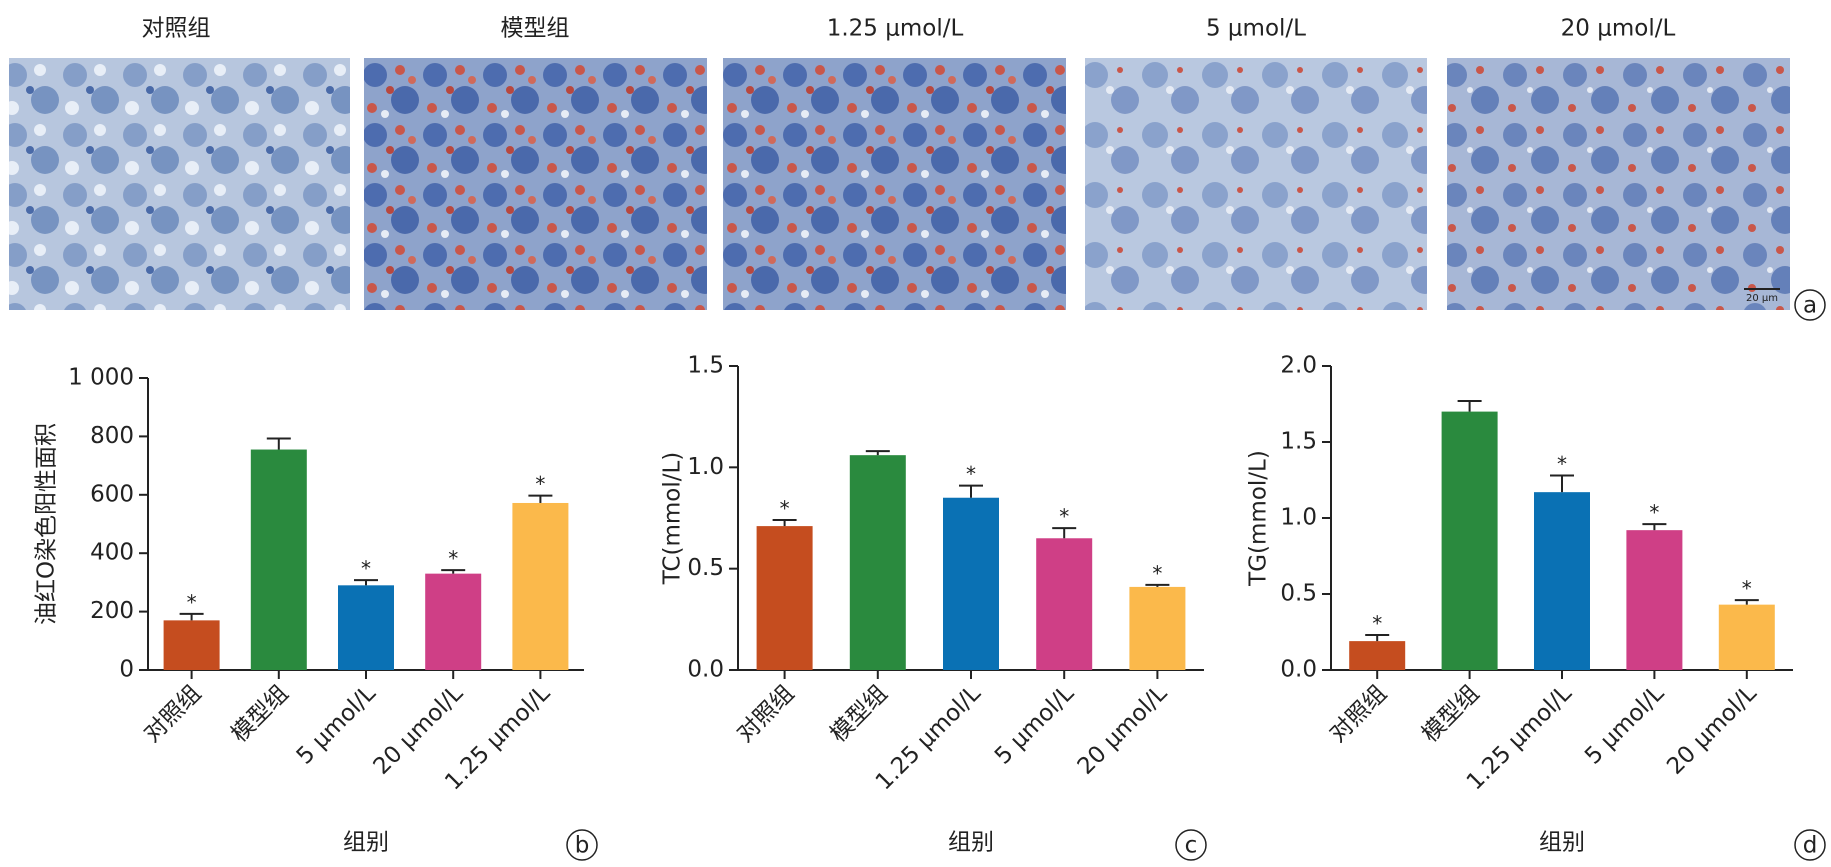 The height and width of the screenshot is (867, 1831). What do you see at coordinates (112, 611) in the screenshot?
I see `y-tick-label: 200` at bounding box center [112, 611].